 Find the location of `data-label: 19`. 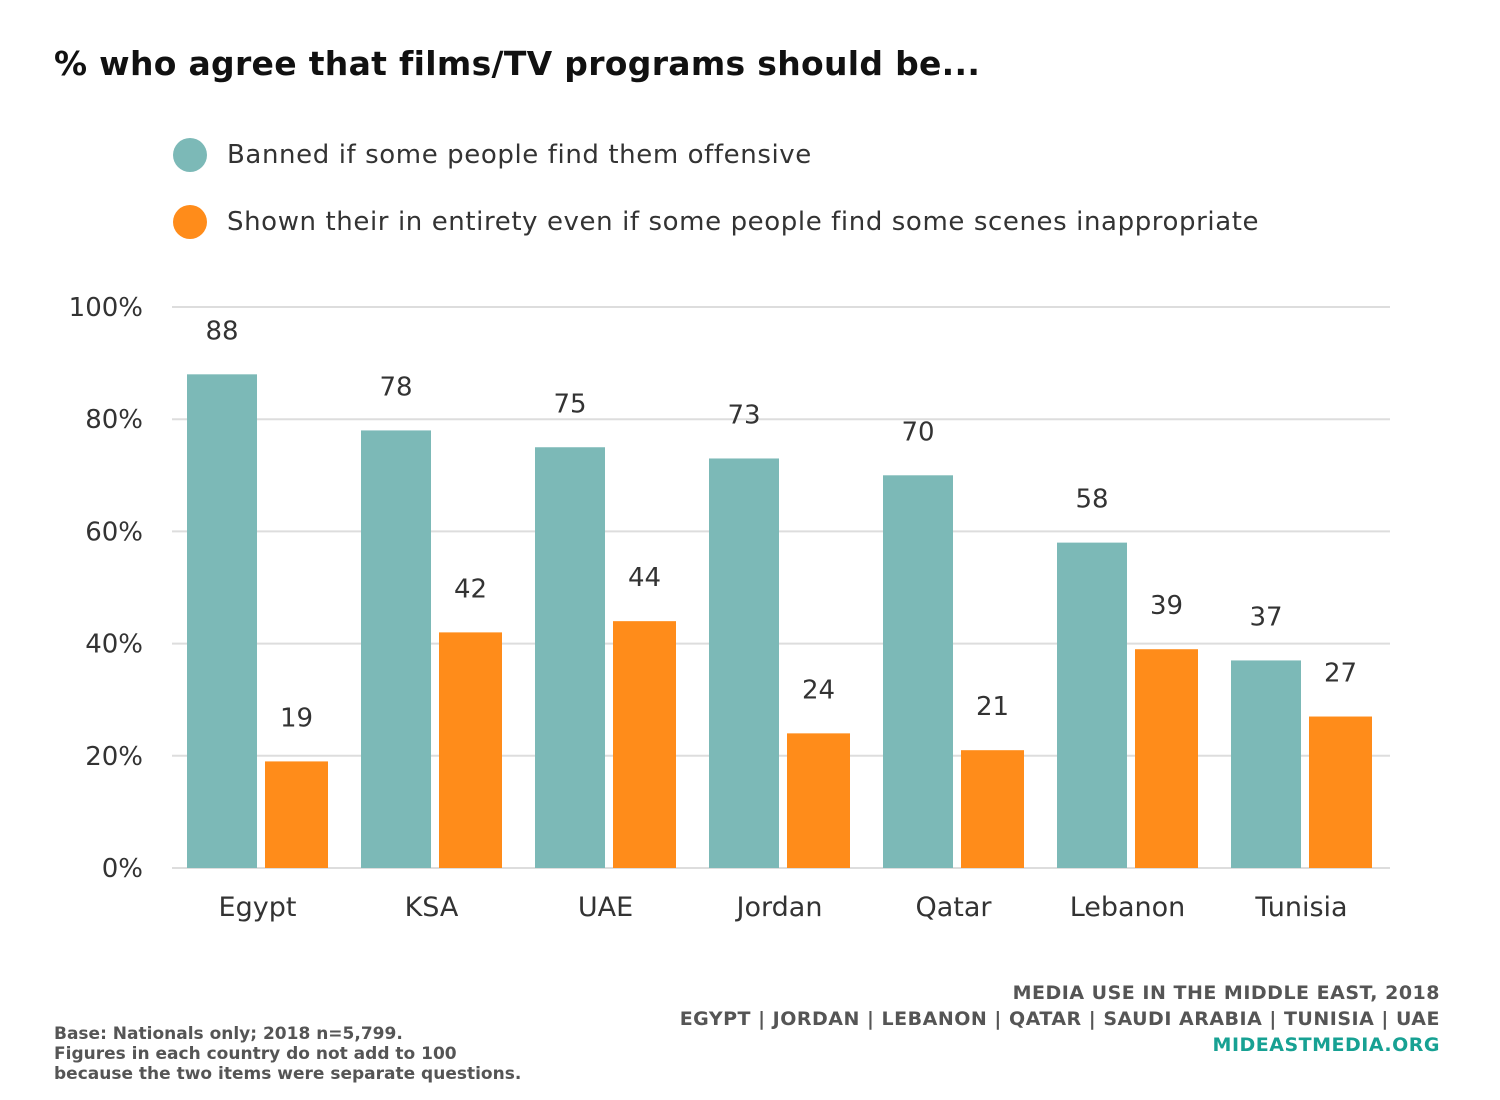

data-label: 19 is located at coordinates (296, 718).